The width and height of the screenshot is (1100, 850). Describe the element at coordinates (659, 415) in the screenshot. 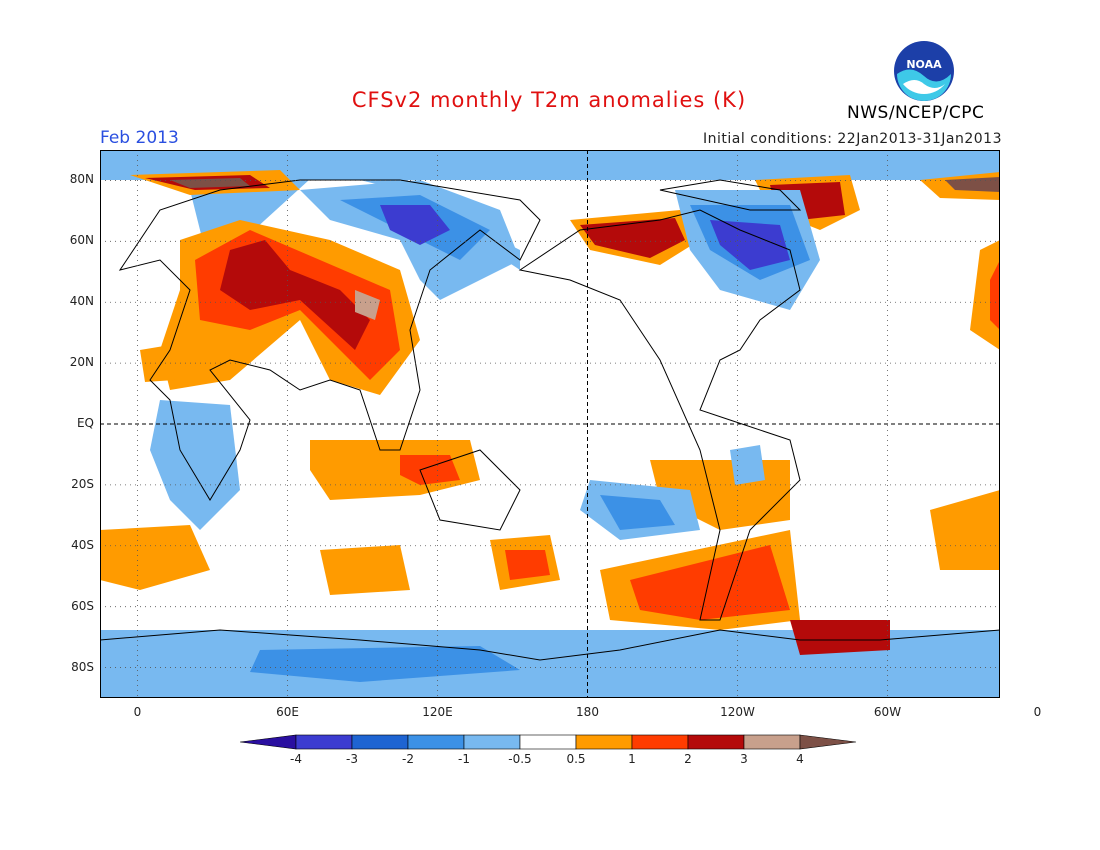

I see `coast-americas` at that location.